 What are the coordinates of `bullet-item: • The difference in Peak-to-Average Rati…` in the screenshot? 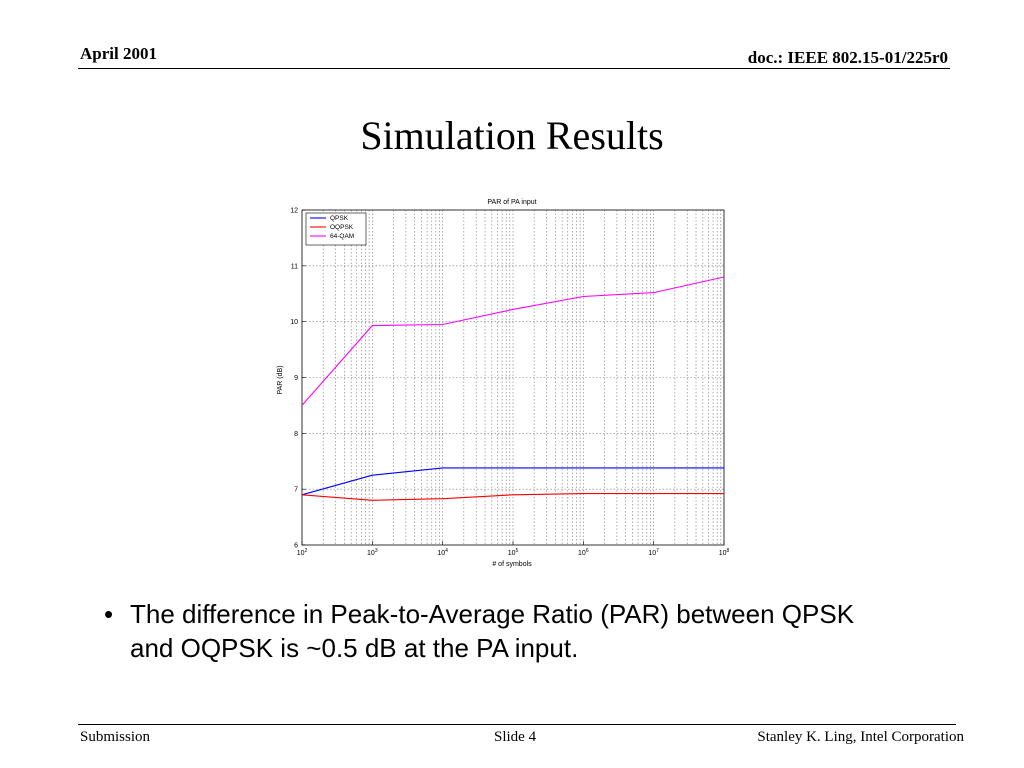 It's located at (484, 632).